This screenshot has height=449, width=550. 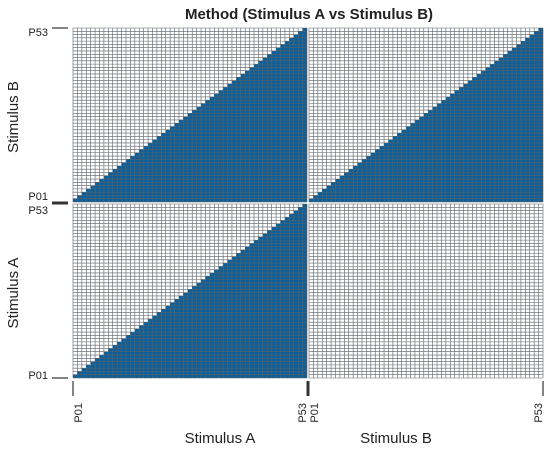 I want to click on y-tick-stimulus-a-start: P01, so click(x=38, y=376).